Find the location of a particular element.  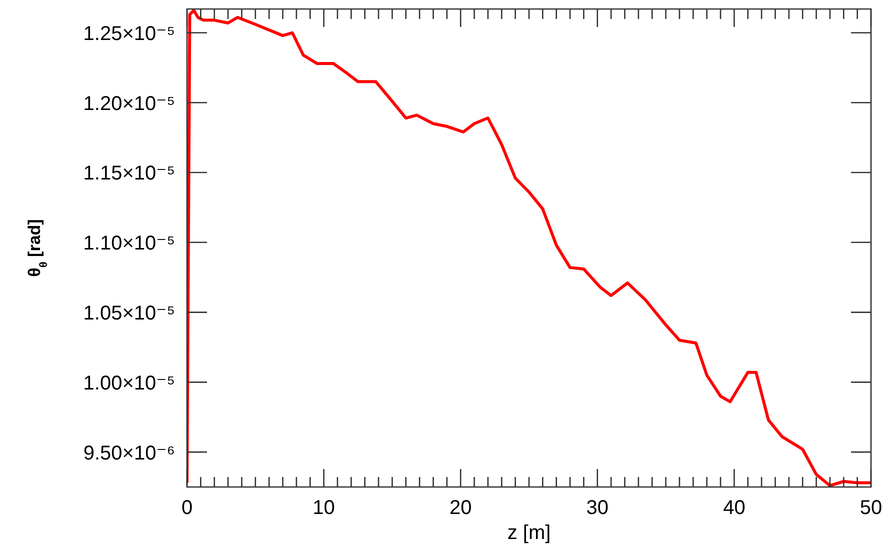

x-tick-label: 30 is located at coordinates (597, 508).